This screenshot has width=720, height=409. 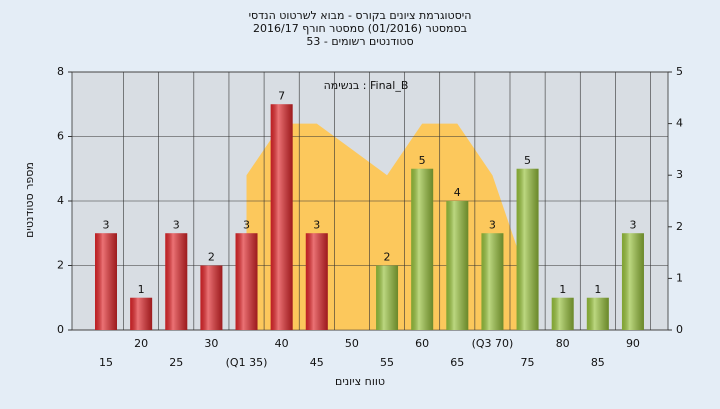 What do you see at coordinates (679, 226) in the screenshot?
I see `y2-tick-label: 2` at bounding box center [679, 226].